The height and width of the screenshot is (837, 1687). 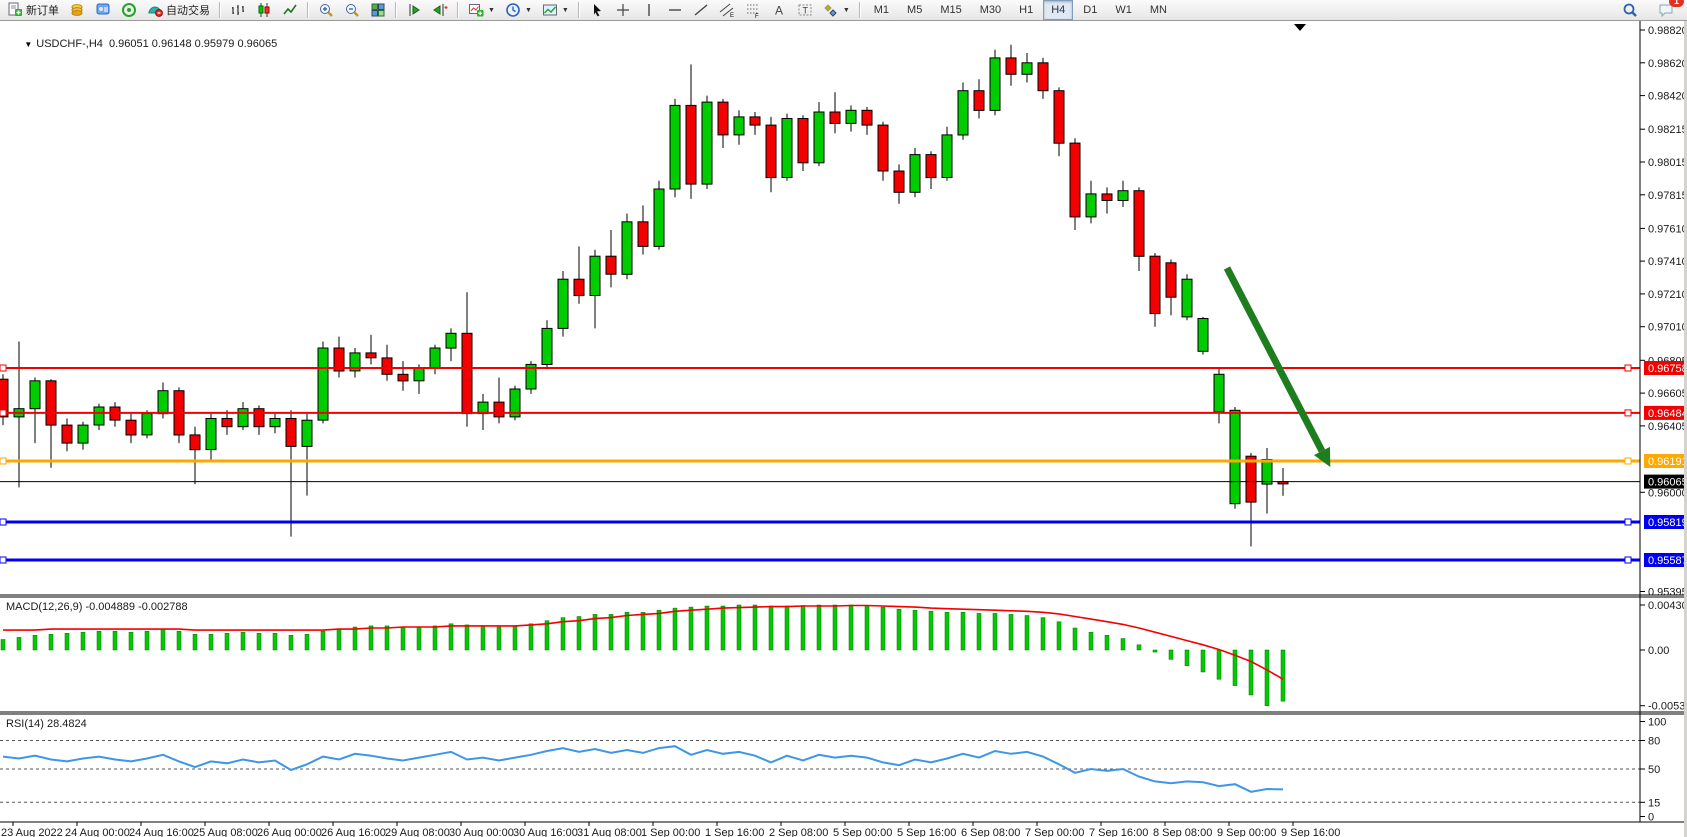 I want to click on crosshair-icon, so click(x=622, y=10).